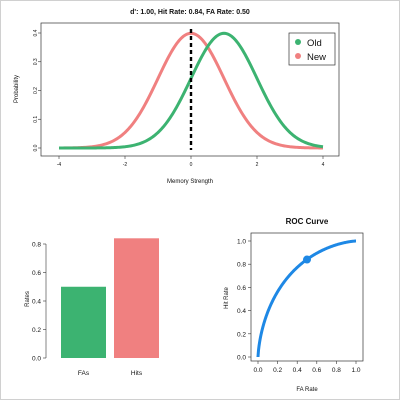  What do you see at coordinates (125, 165) in the screenshot?
I see `distribution-x-tick-label: -2` at bounding box center [125, 165].